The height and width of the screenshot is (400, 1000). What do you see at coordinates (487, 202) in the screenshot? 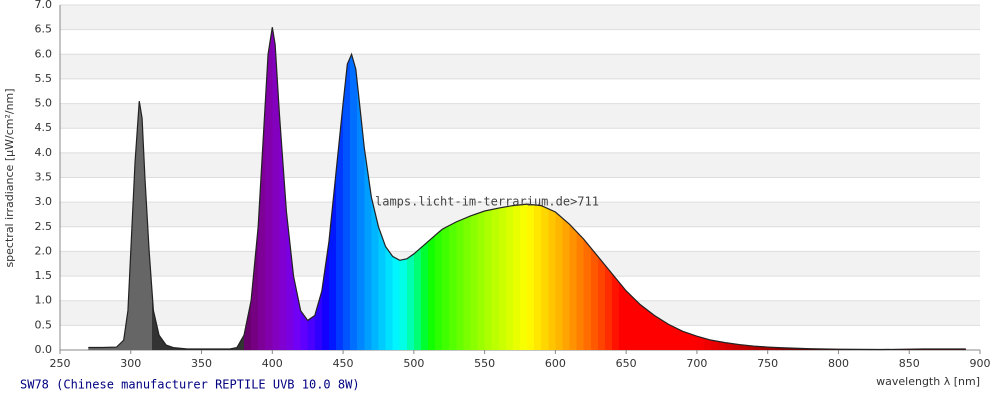
I see `watermark: lamps.licht-im-terrarium.de>711` at bounding box center [487, 202].